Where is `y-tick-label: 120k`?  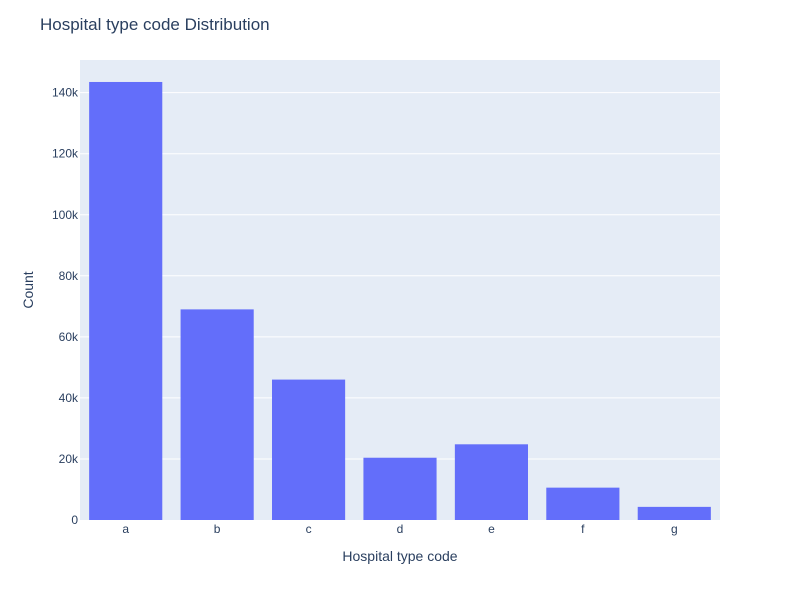 y-tick-label: 120k is located at coordinates (65, 154).